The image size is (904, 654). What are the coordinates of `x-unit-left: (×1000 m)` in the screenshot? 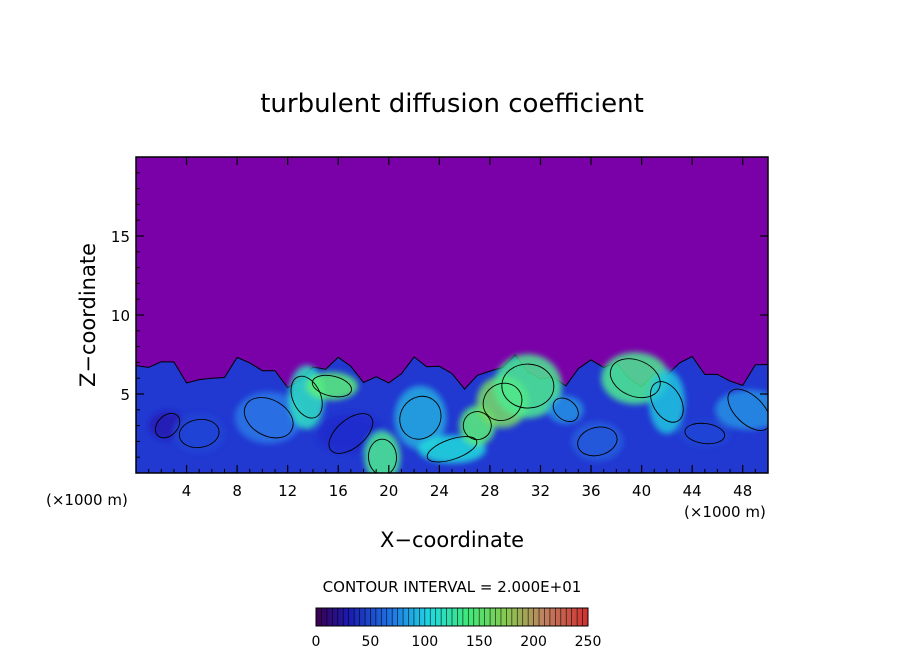 It's located at (87, 500).